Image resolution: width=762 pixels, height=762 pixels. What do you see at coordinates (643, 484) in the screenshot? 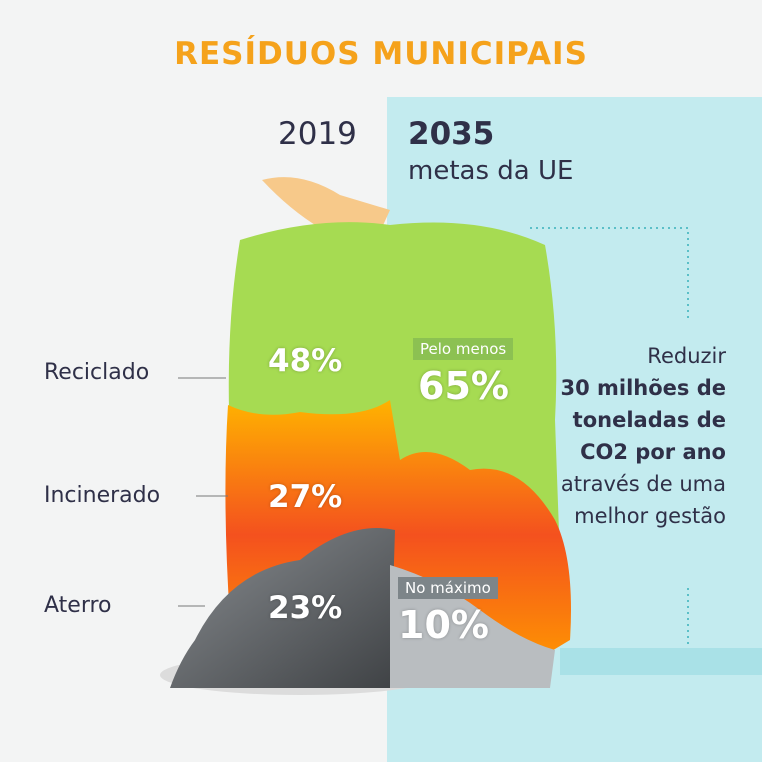
I see `claim-line: através de uma` at bounding box center [643, 484].